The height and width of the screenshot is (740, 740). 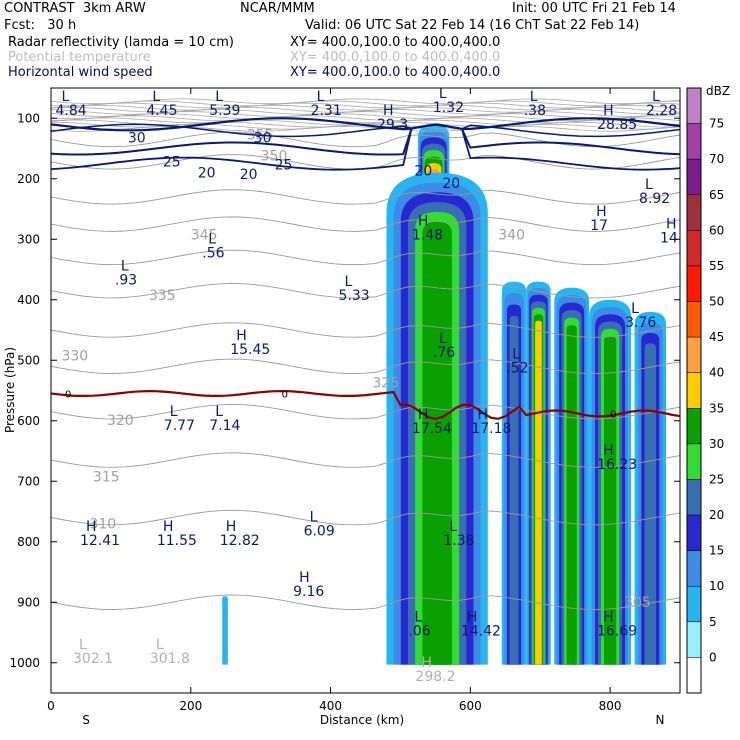 What do you see at coordinates (319, 532) in the screenshot?
I see `extrema-value: 6.09` at bounding box center [319, 532].